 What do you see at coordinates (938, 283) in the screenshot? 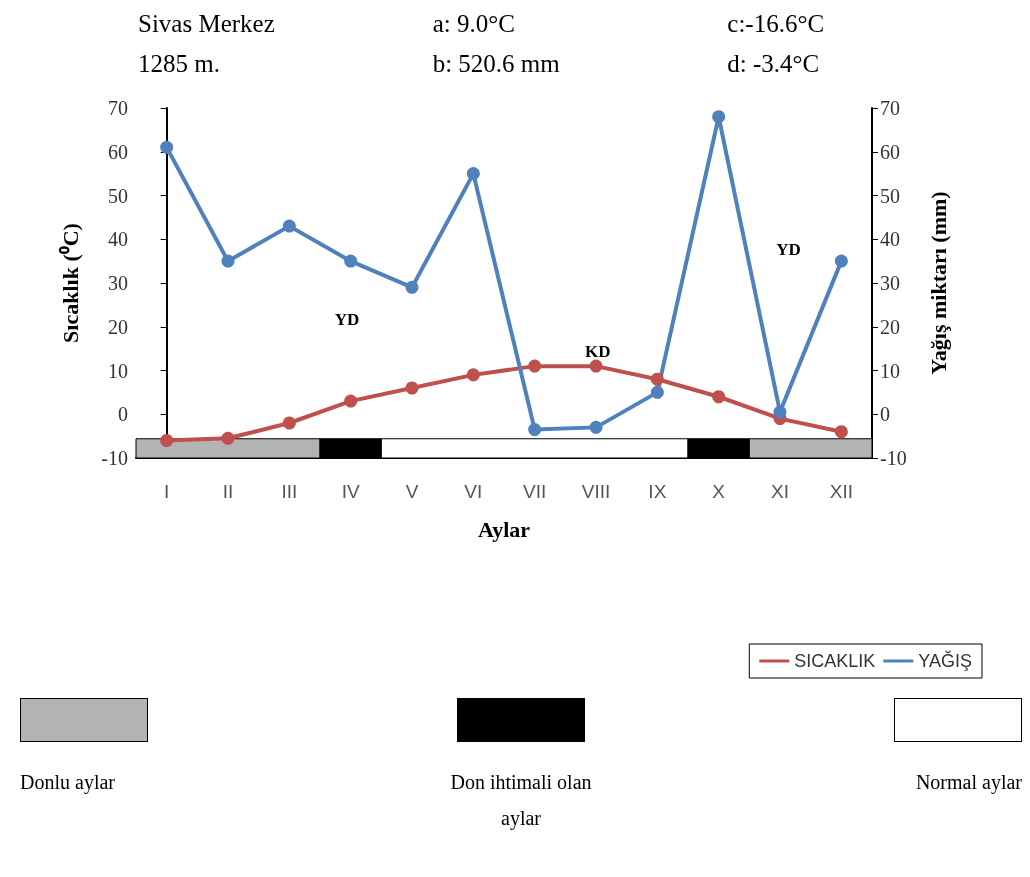
I see `y2-axis-title: Yağış miktarı (mm)` at bounding box center [938, 283].